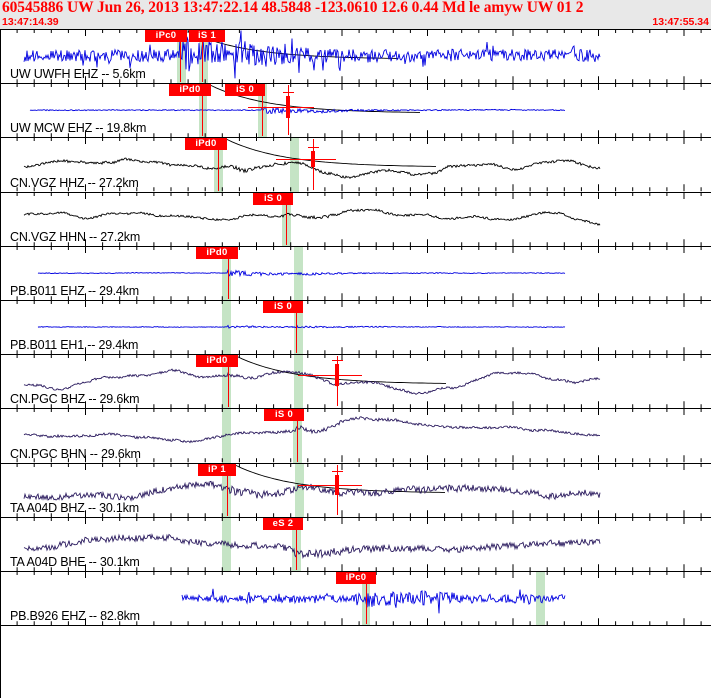 This screenshot has height=698, width=711. Describe the element at coordinates (207, 36) in the screenshot. I see `phase-pick-label: iS 1` at that location.